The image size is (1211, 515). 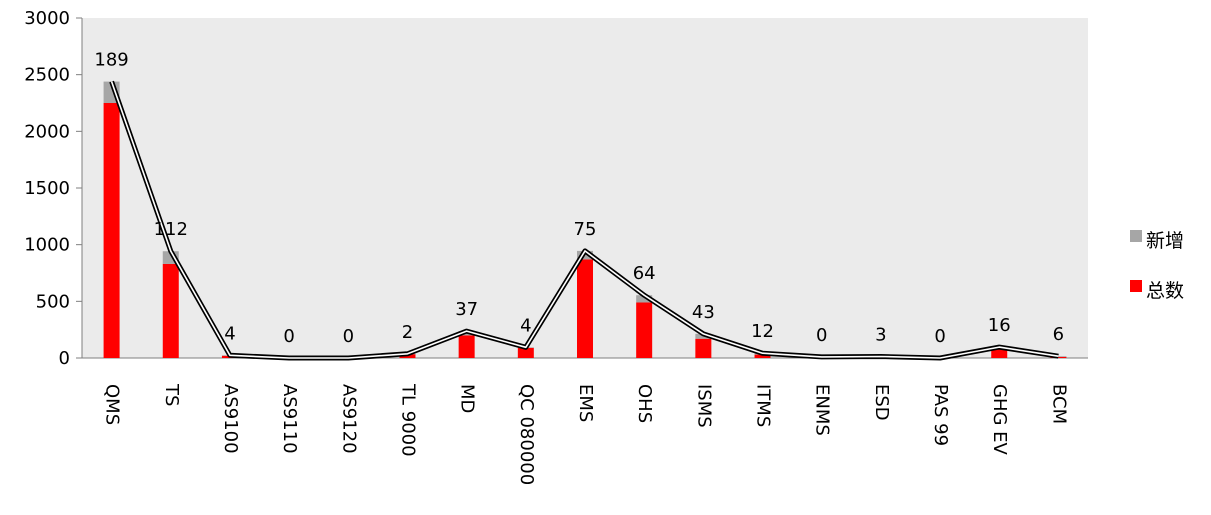 I want to click on x-category-label: TS, so click(x=171, y=394).